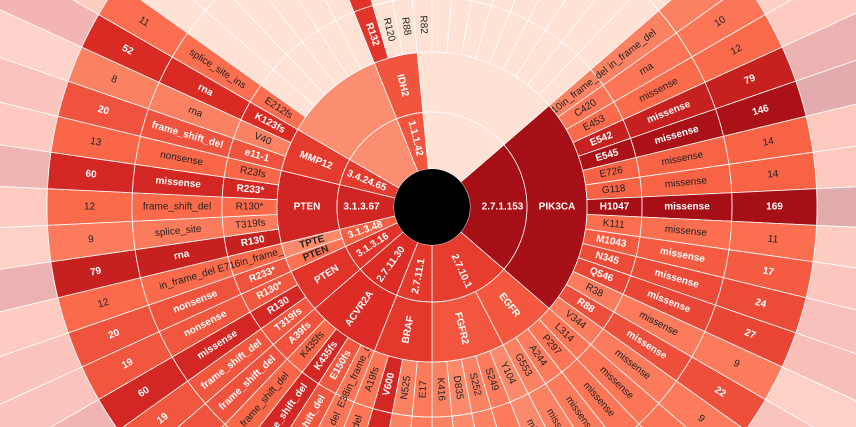 This screenshot has height=427, width=856. I want to click on center-hole, so click(432, 207).